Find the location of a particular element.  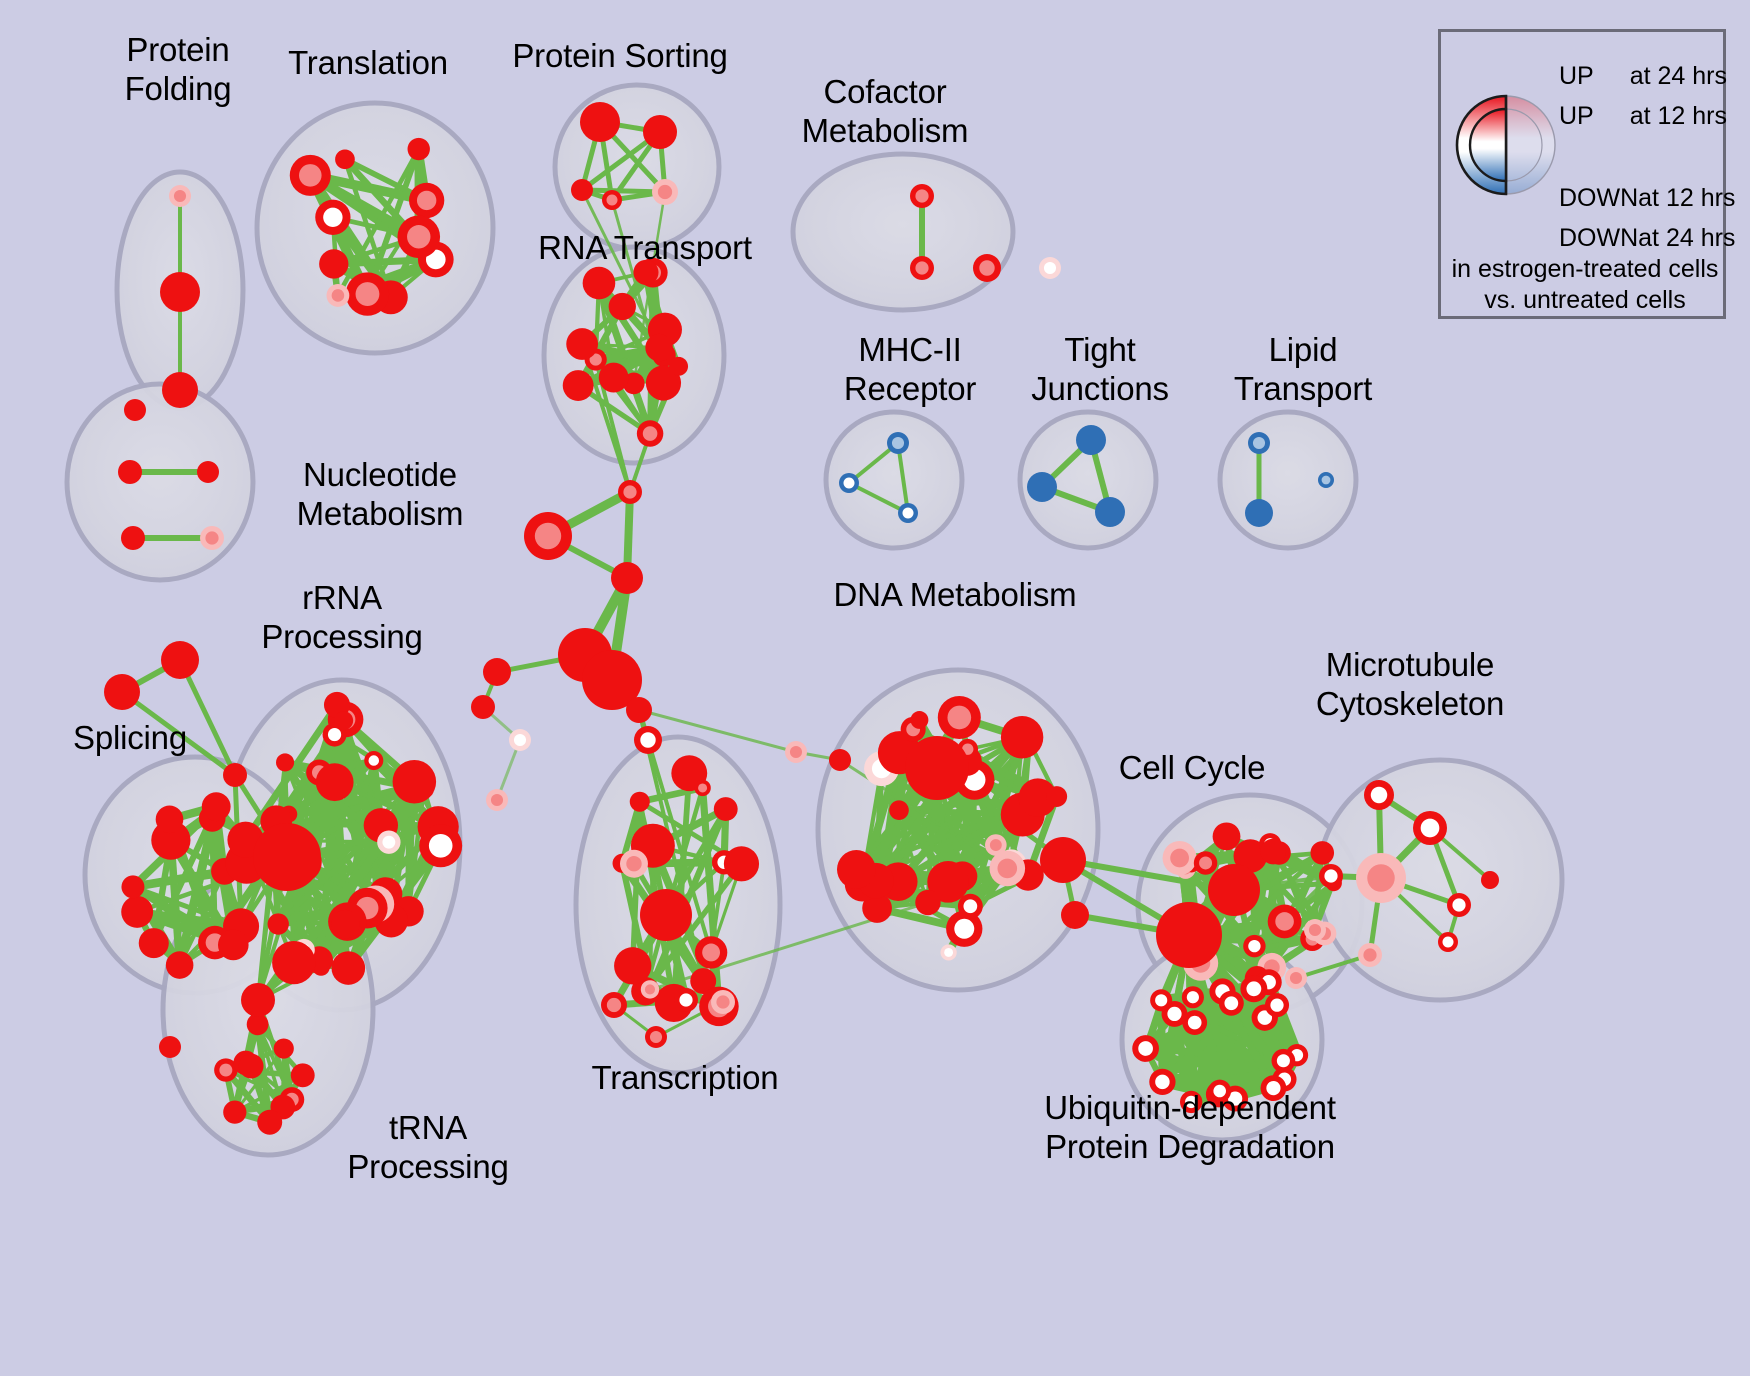

legend-row-up12: UP at 12 hrs is located at coordinates (1643, 116).